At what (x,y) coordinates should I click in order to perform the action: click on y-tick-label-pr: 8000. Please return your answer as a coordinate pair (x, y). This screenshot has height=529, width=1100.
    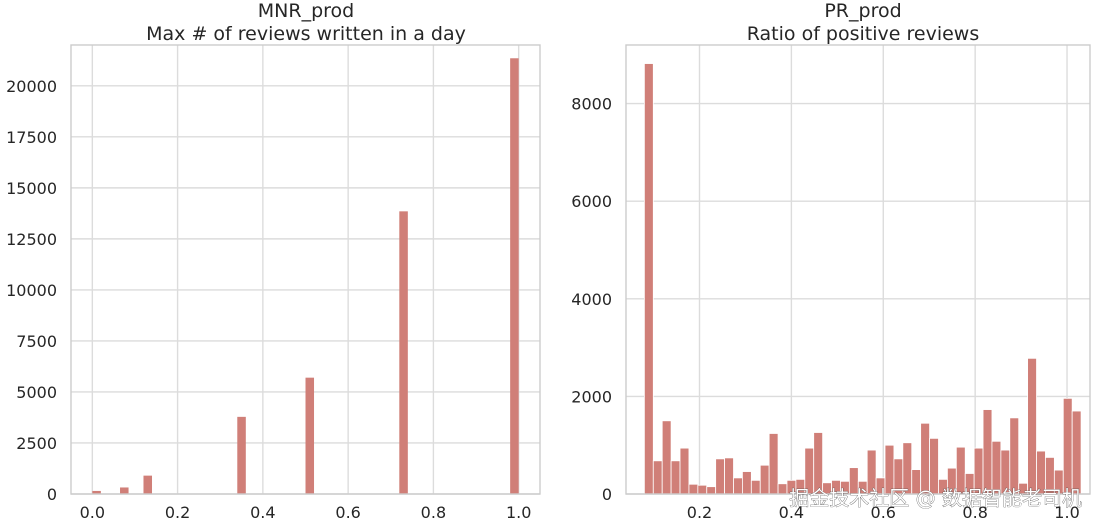
    Looking at the image, I should click on (591, 104).